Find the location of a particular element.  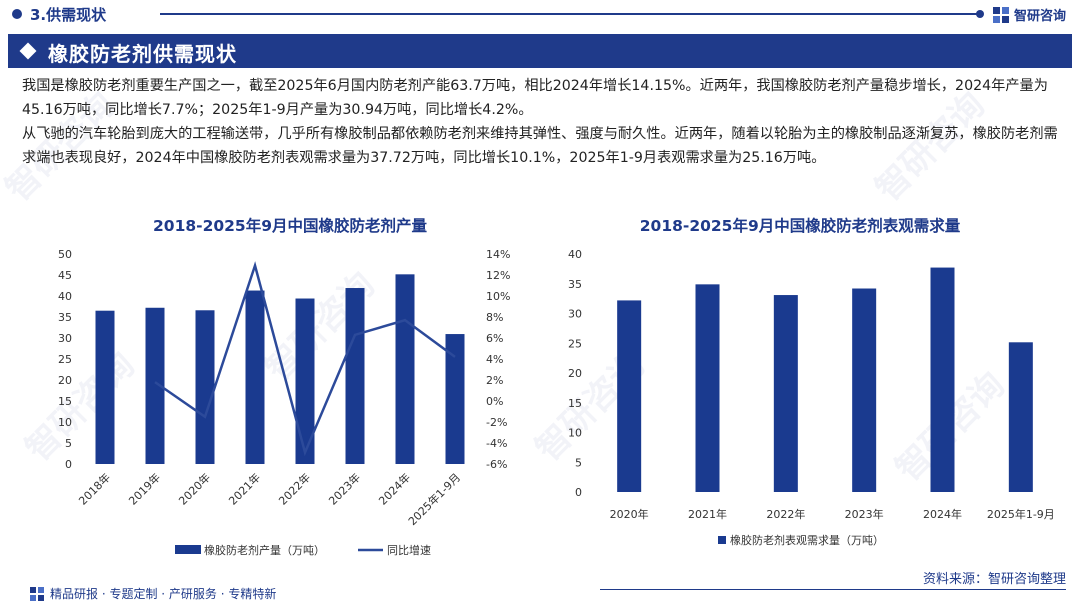

y2-tick-label: 14% is located at coordinates (498, 254).